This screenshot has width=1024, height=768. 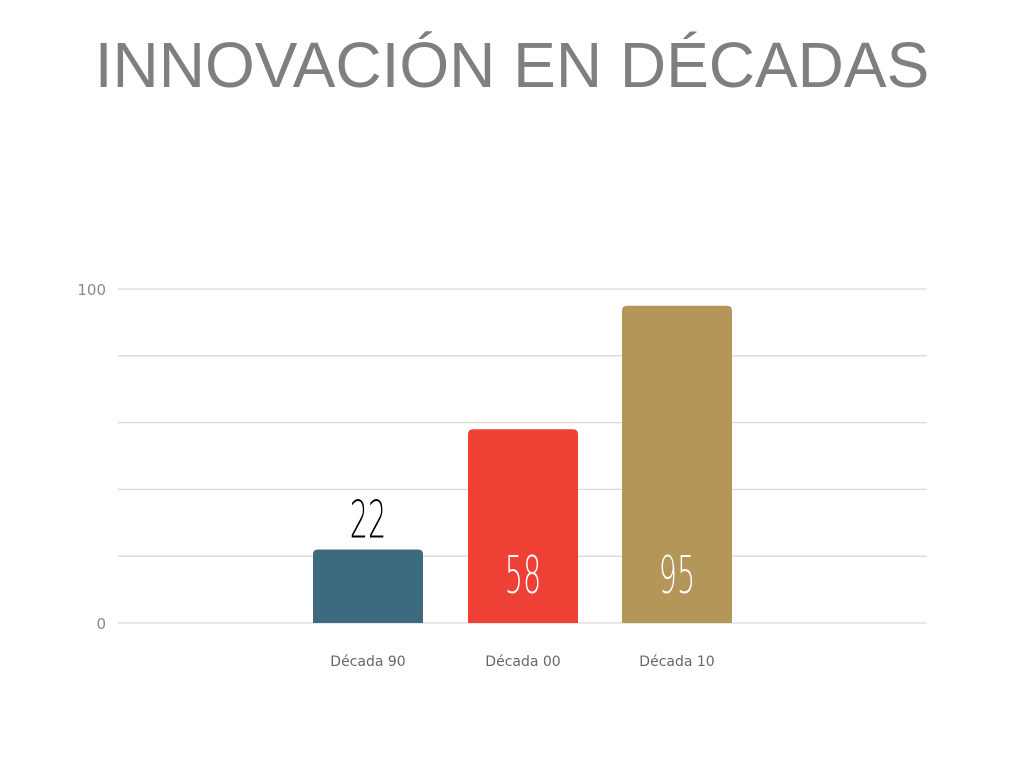 I want to click on x-tick-label: Década 90, so click(x=367, y=662).